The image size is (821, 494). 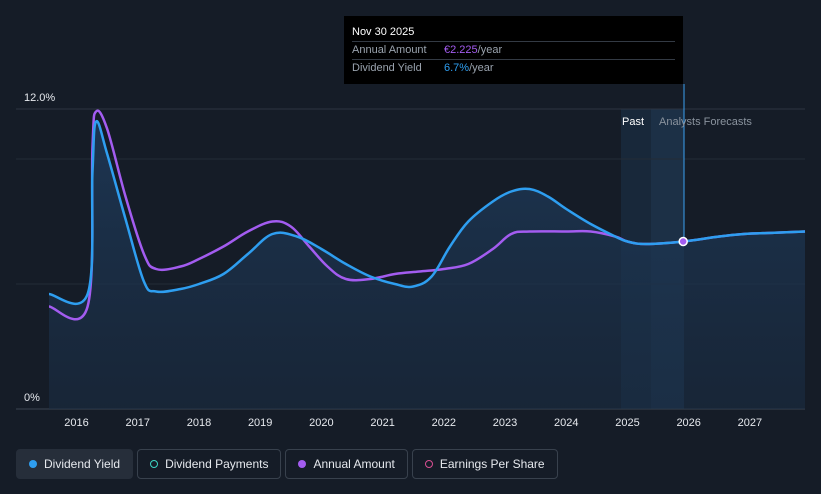 What do you see at coordinates (428, 464) in the screenshot?
I see `earnings-per-share-ring-icon` at bounding box center [428, 464].